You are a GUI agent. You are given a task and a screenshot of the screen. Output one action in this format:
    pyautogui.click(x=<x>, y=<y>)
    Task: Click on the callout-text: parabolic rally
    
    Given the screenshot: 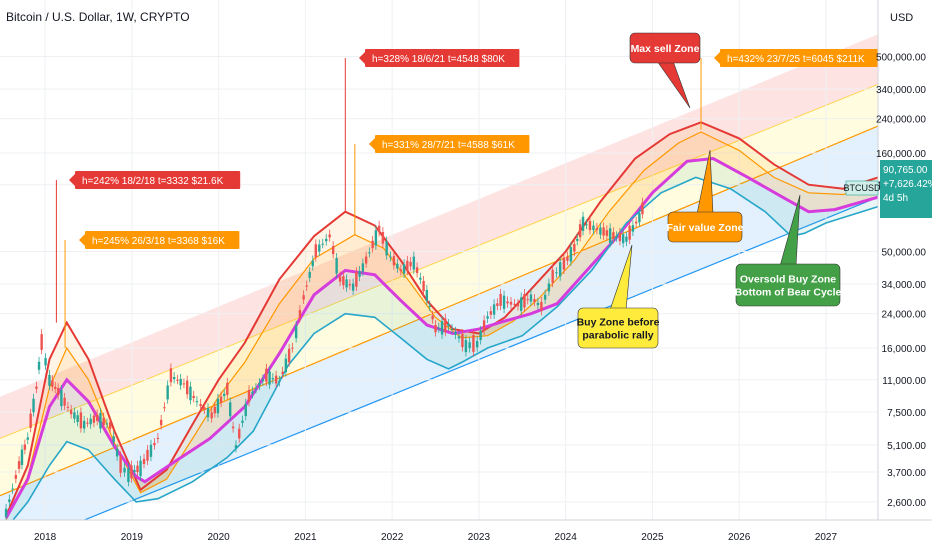 What is the action you would take?
    pyautogui.click(x=617, y=336)
    